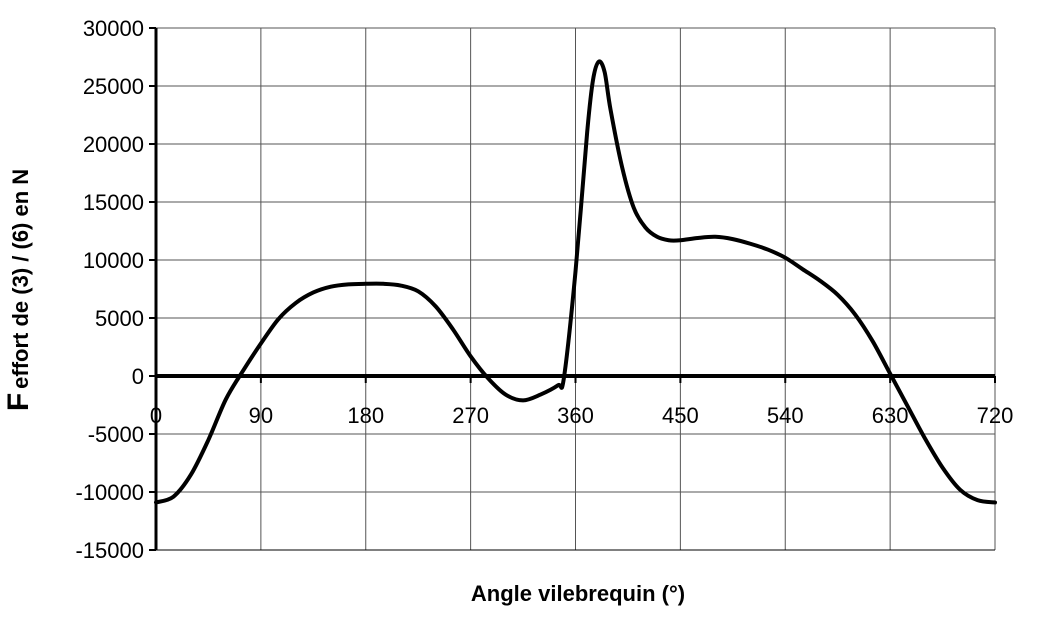 This screenshot has height=624, width=1041. I want to click on y-tick-label: 30000, so click(113, 28).